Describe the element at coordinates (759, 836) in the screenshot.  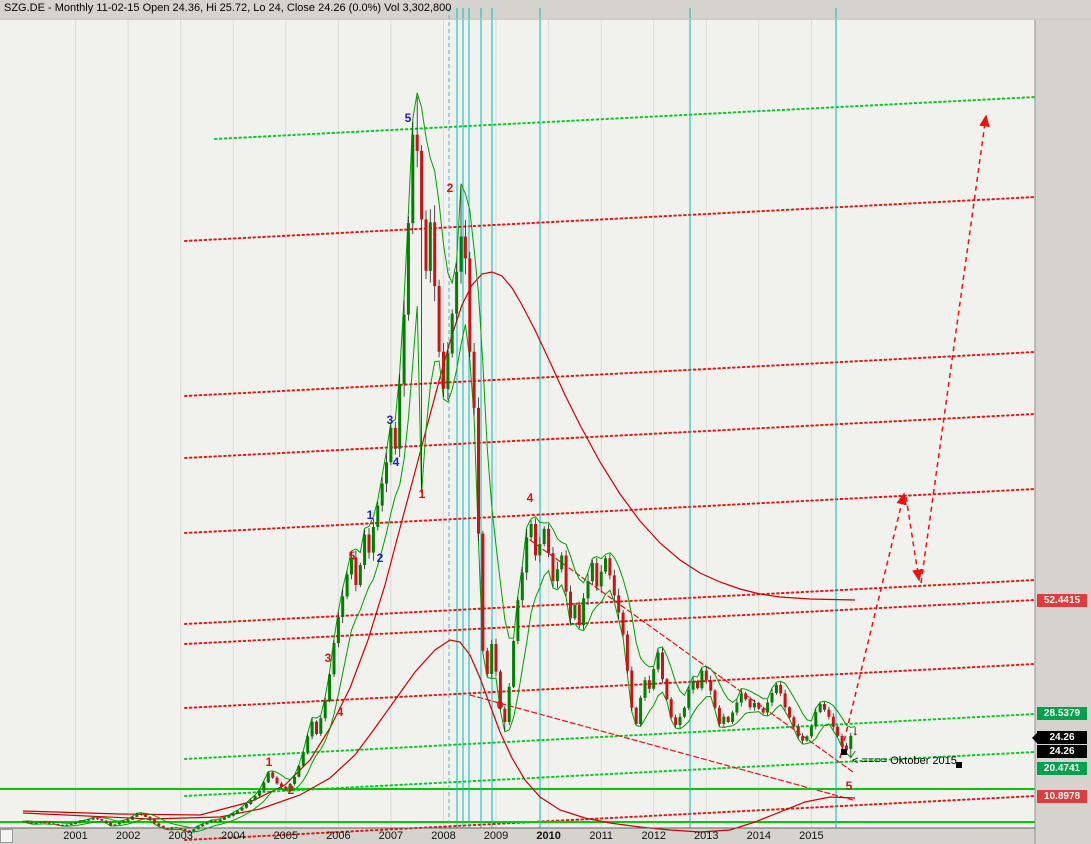
I see `x-axis-year-label: 2014` at that location.